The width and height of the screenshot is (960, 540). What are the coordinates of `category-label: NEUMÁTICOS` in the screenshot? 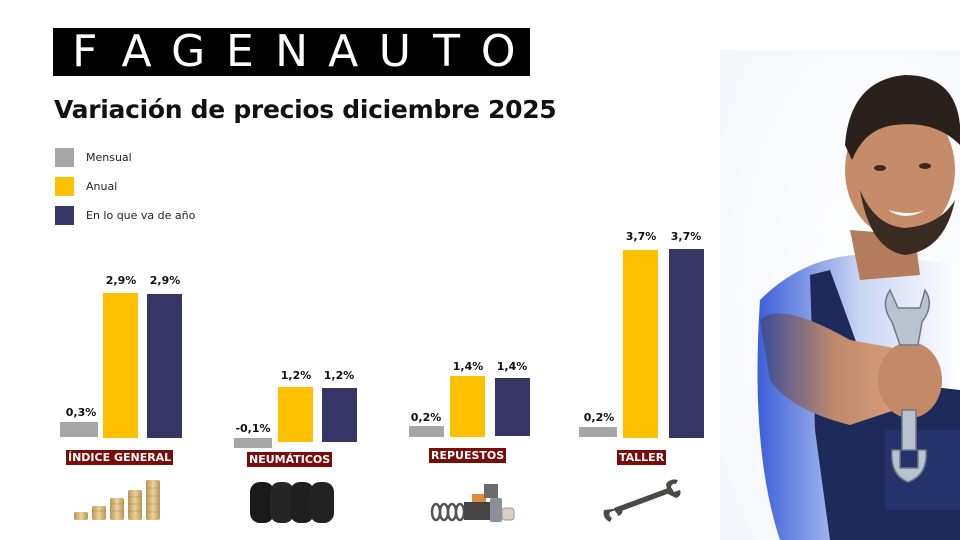 It's located at (290, 459).